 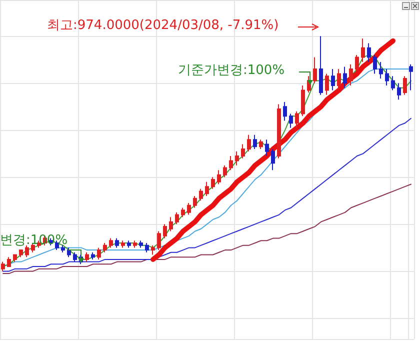 What do you see at coordinates (163, 25) in the screenshot?
I see `text: 최고:974.0000(2024/03/08, -7.91%)` at bounding box center [163, 25].